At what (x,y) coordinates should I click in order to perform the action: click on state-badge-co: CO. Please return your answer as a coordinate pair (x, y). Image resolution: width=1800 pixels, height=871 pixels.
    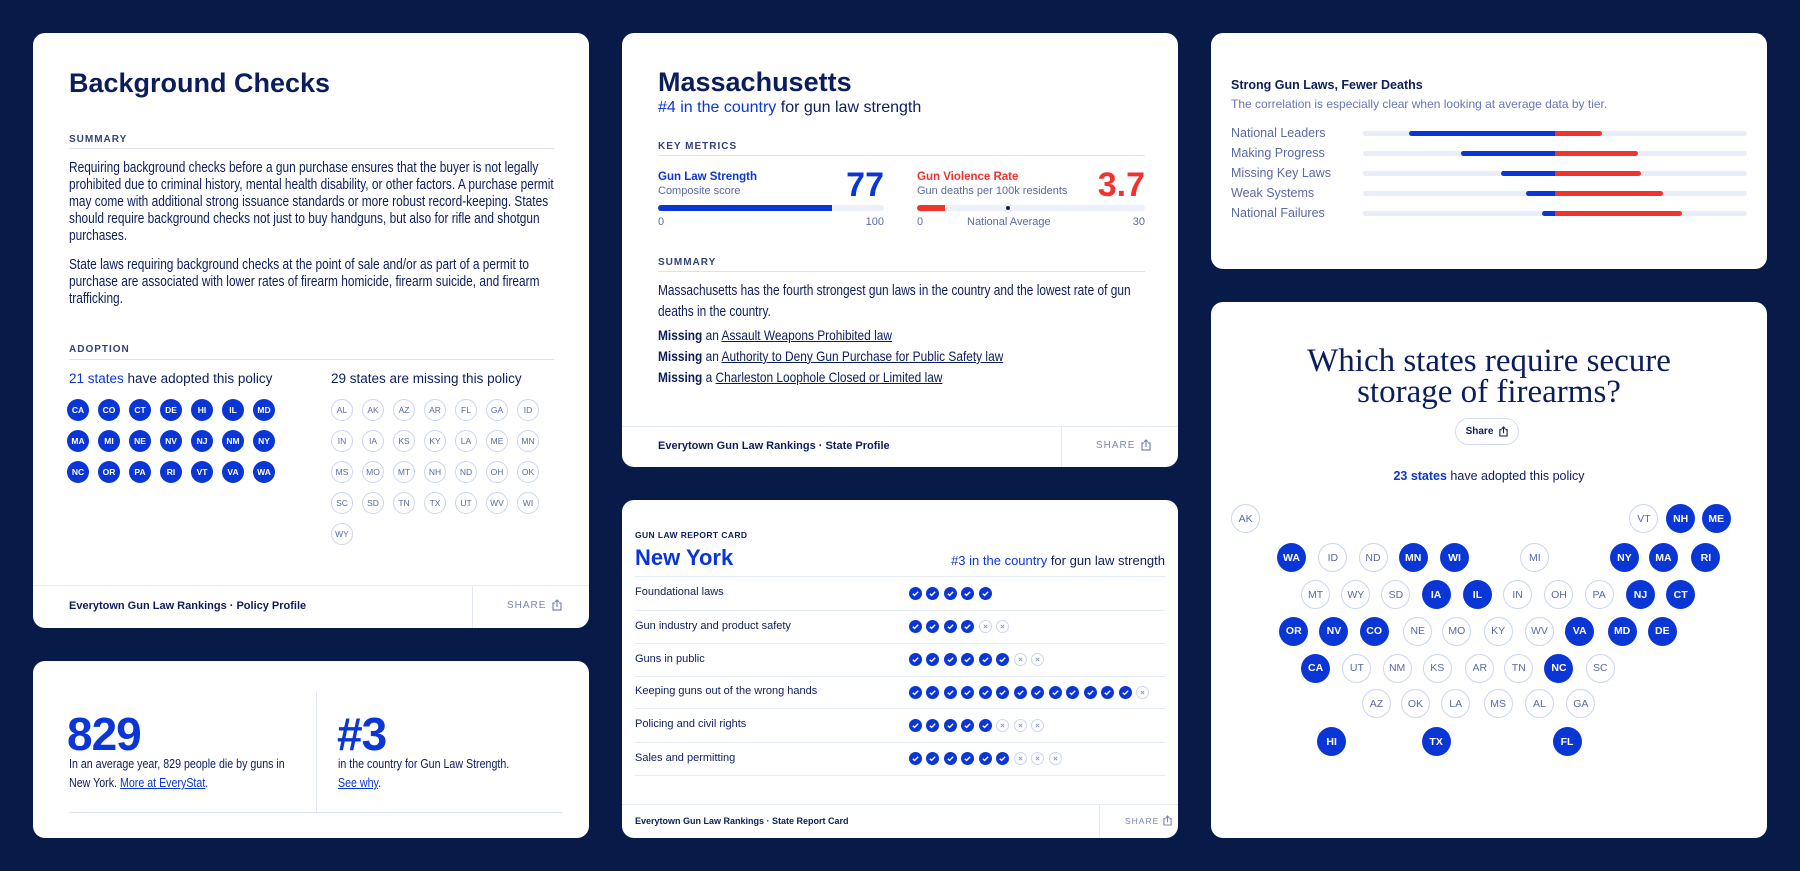
    Looking at the image, I should click on (1374, 631).